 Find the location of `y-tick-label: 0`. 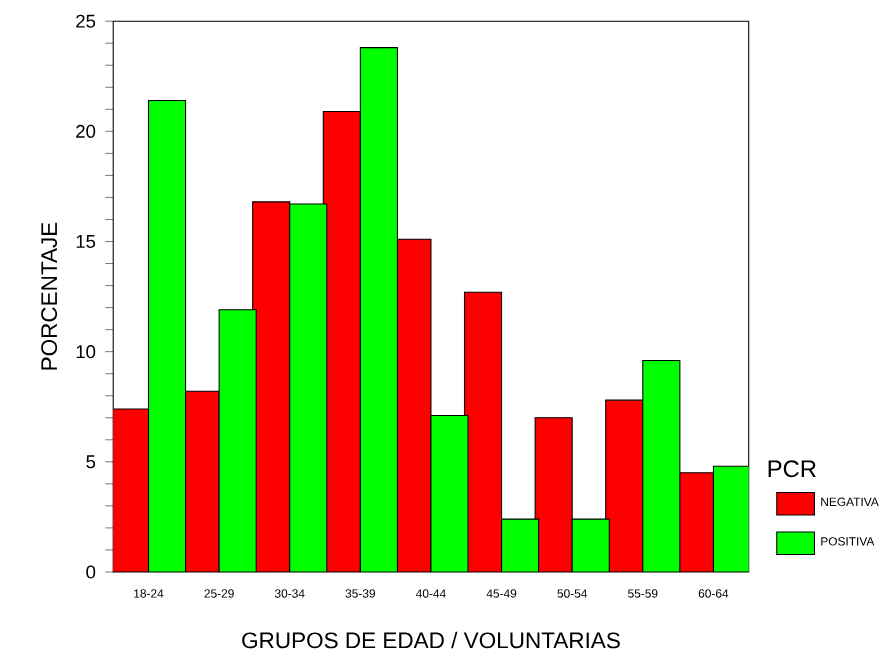

y-tick-label: 0 is located at coordinates (91, 572).